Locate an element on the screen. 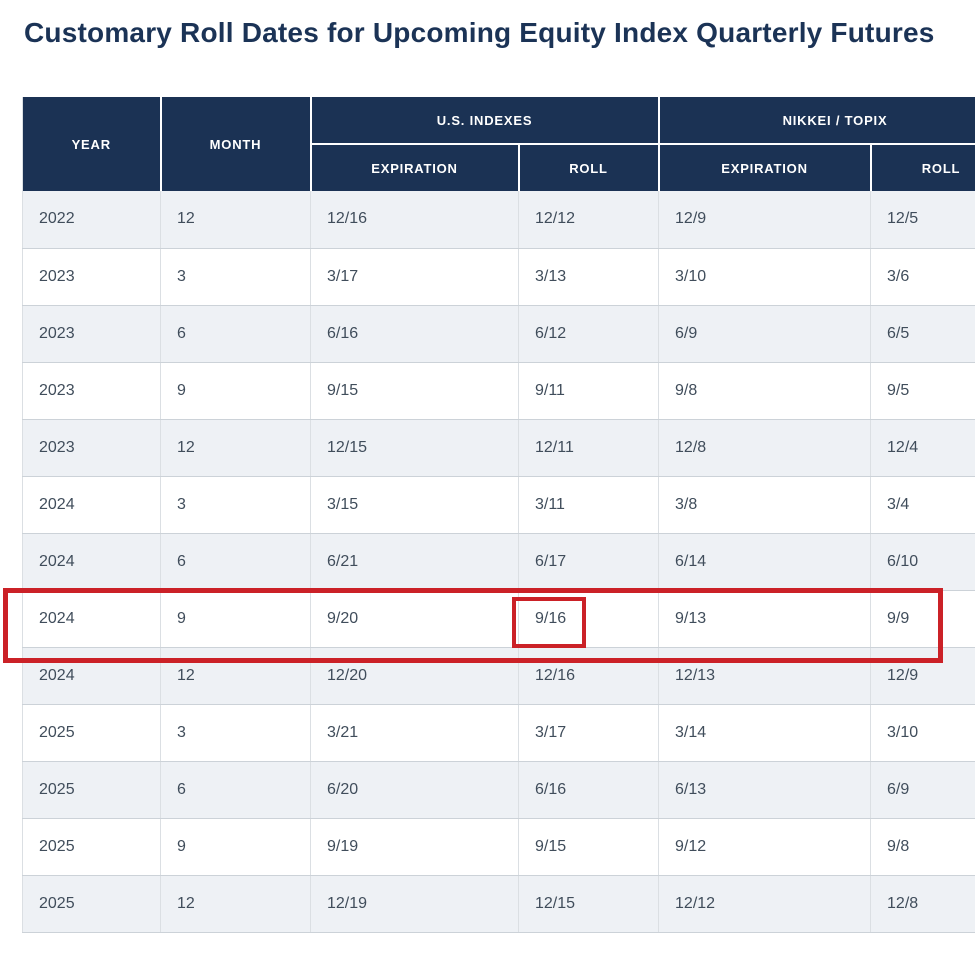 Image resolution: width=975 pixels, height=954 pixels. table-row: 2024 6 6/21 6/17 6/14 6/10 is located at coordinates (498, 562).